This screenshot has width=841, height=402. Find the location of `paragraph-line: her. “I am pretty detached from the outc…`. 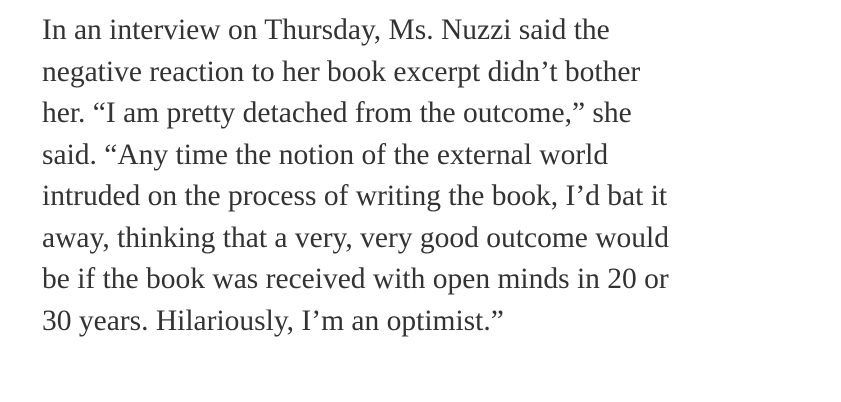

paragraph-line: her. “I am pretty detached from the outc… is located at coordinates (337, 113).